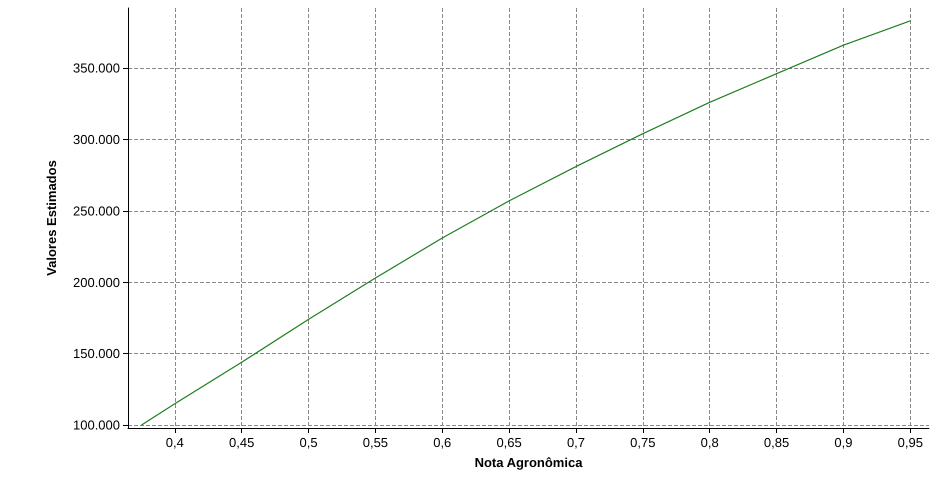 Image resolution: width=931 pixels, height=501 pixels. What do you see at coordinates (241, 442) in the screenshot?
I see `x-tick-label: 0,45` at bounding box center [241, 442].